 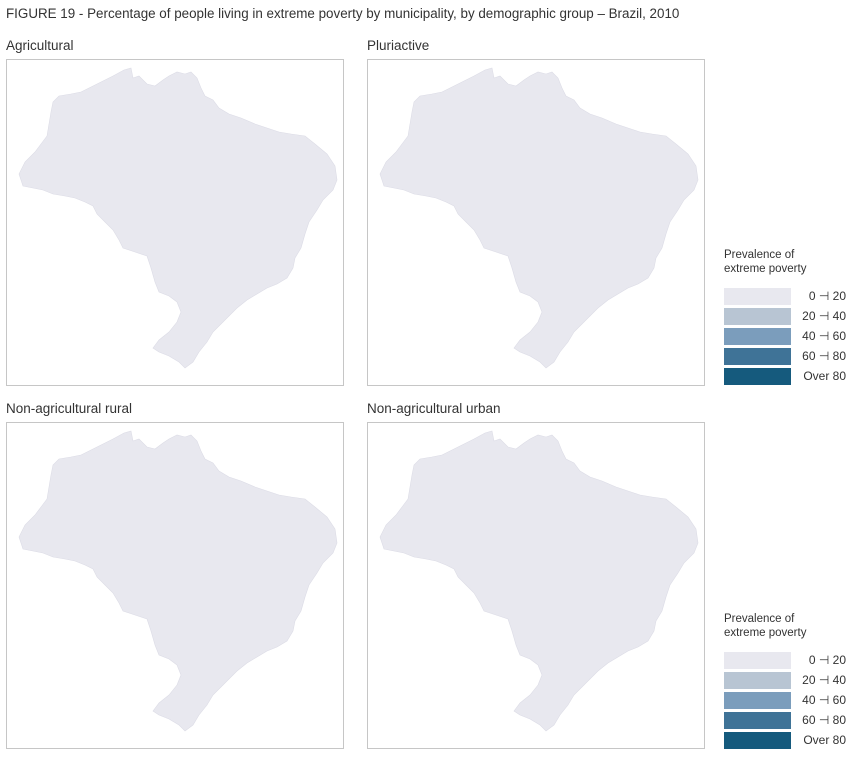 What do you see at coordinates (69, 408) in the screenshot?
I see `panel-title-non-agricultural-rural: Non-agricultural rural` at bounding box center [69, 408].